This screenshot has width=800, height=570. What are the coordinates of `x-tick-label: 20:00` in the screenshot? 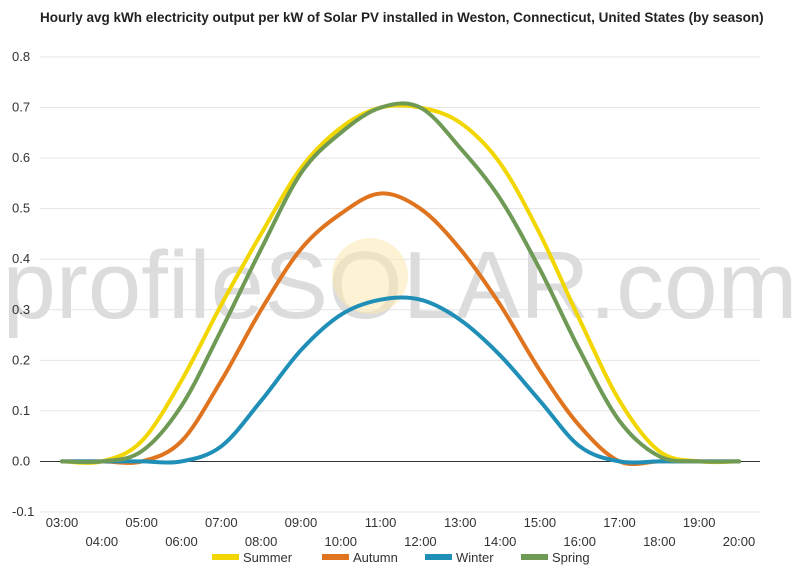 It's located at (739, 541).